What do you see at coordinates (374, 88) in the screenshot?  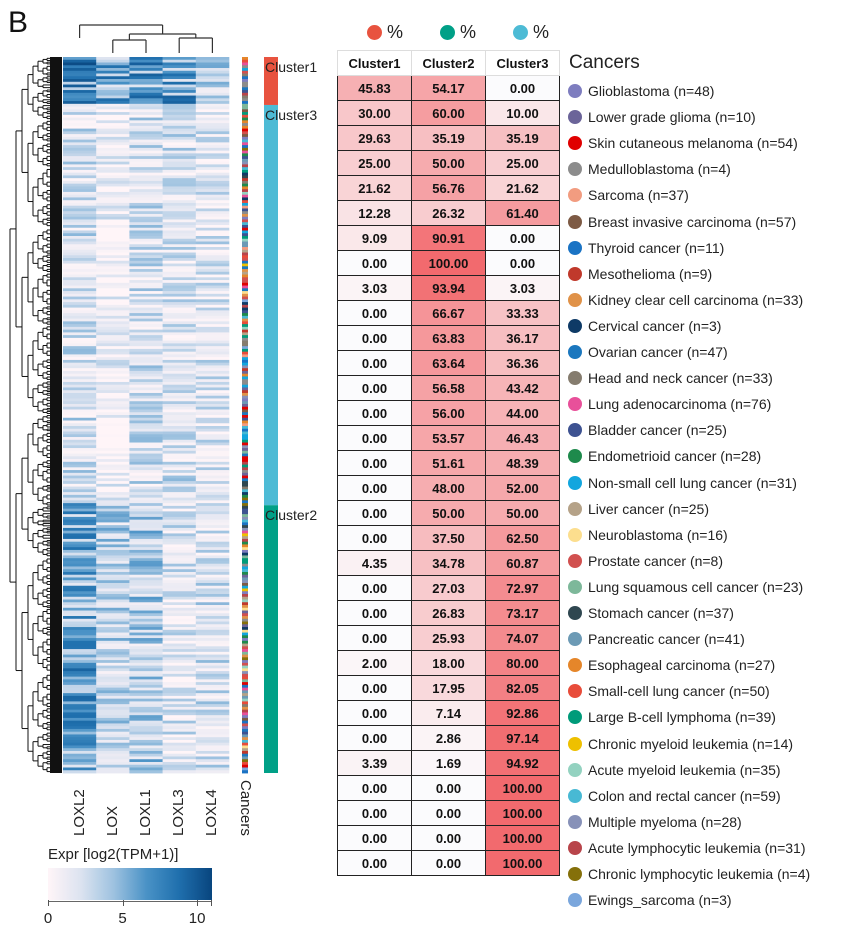 I see `table-cell: 45.83` at bounding box center [374, 88].